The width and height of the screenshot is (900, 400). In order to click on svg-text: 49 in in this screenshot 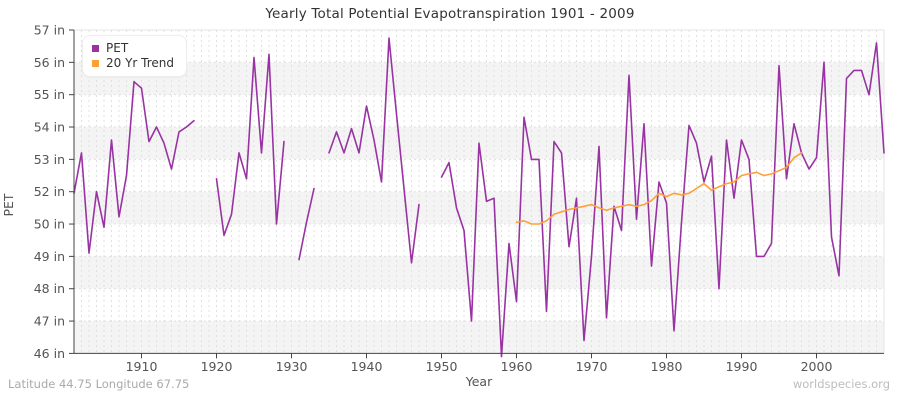, I will do `click(49, 256)`.